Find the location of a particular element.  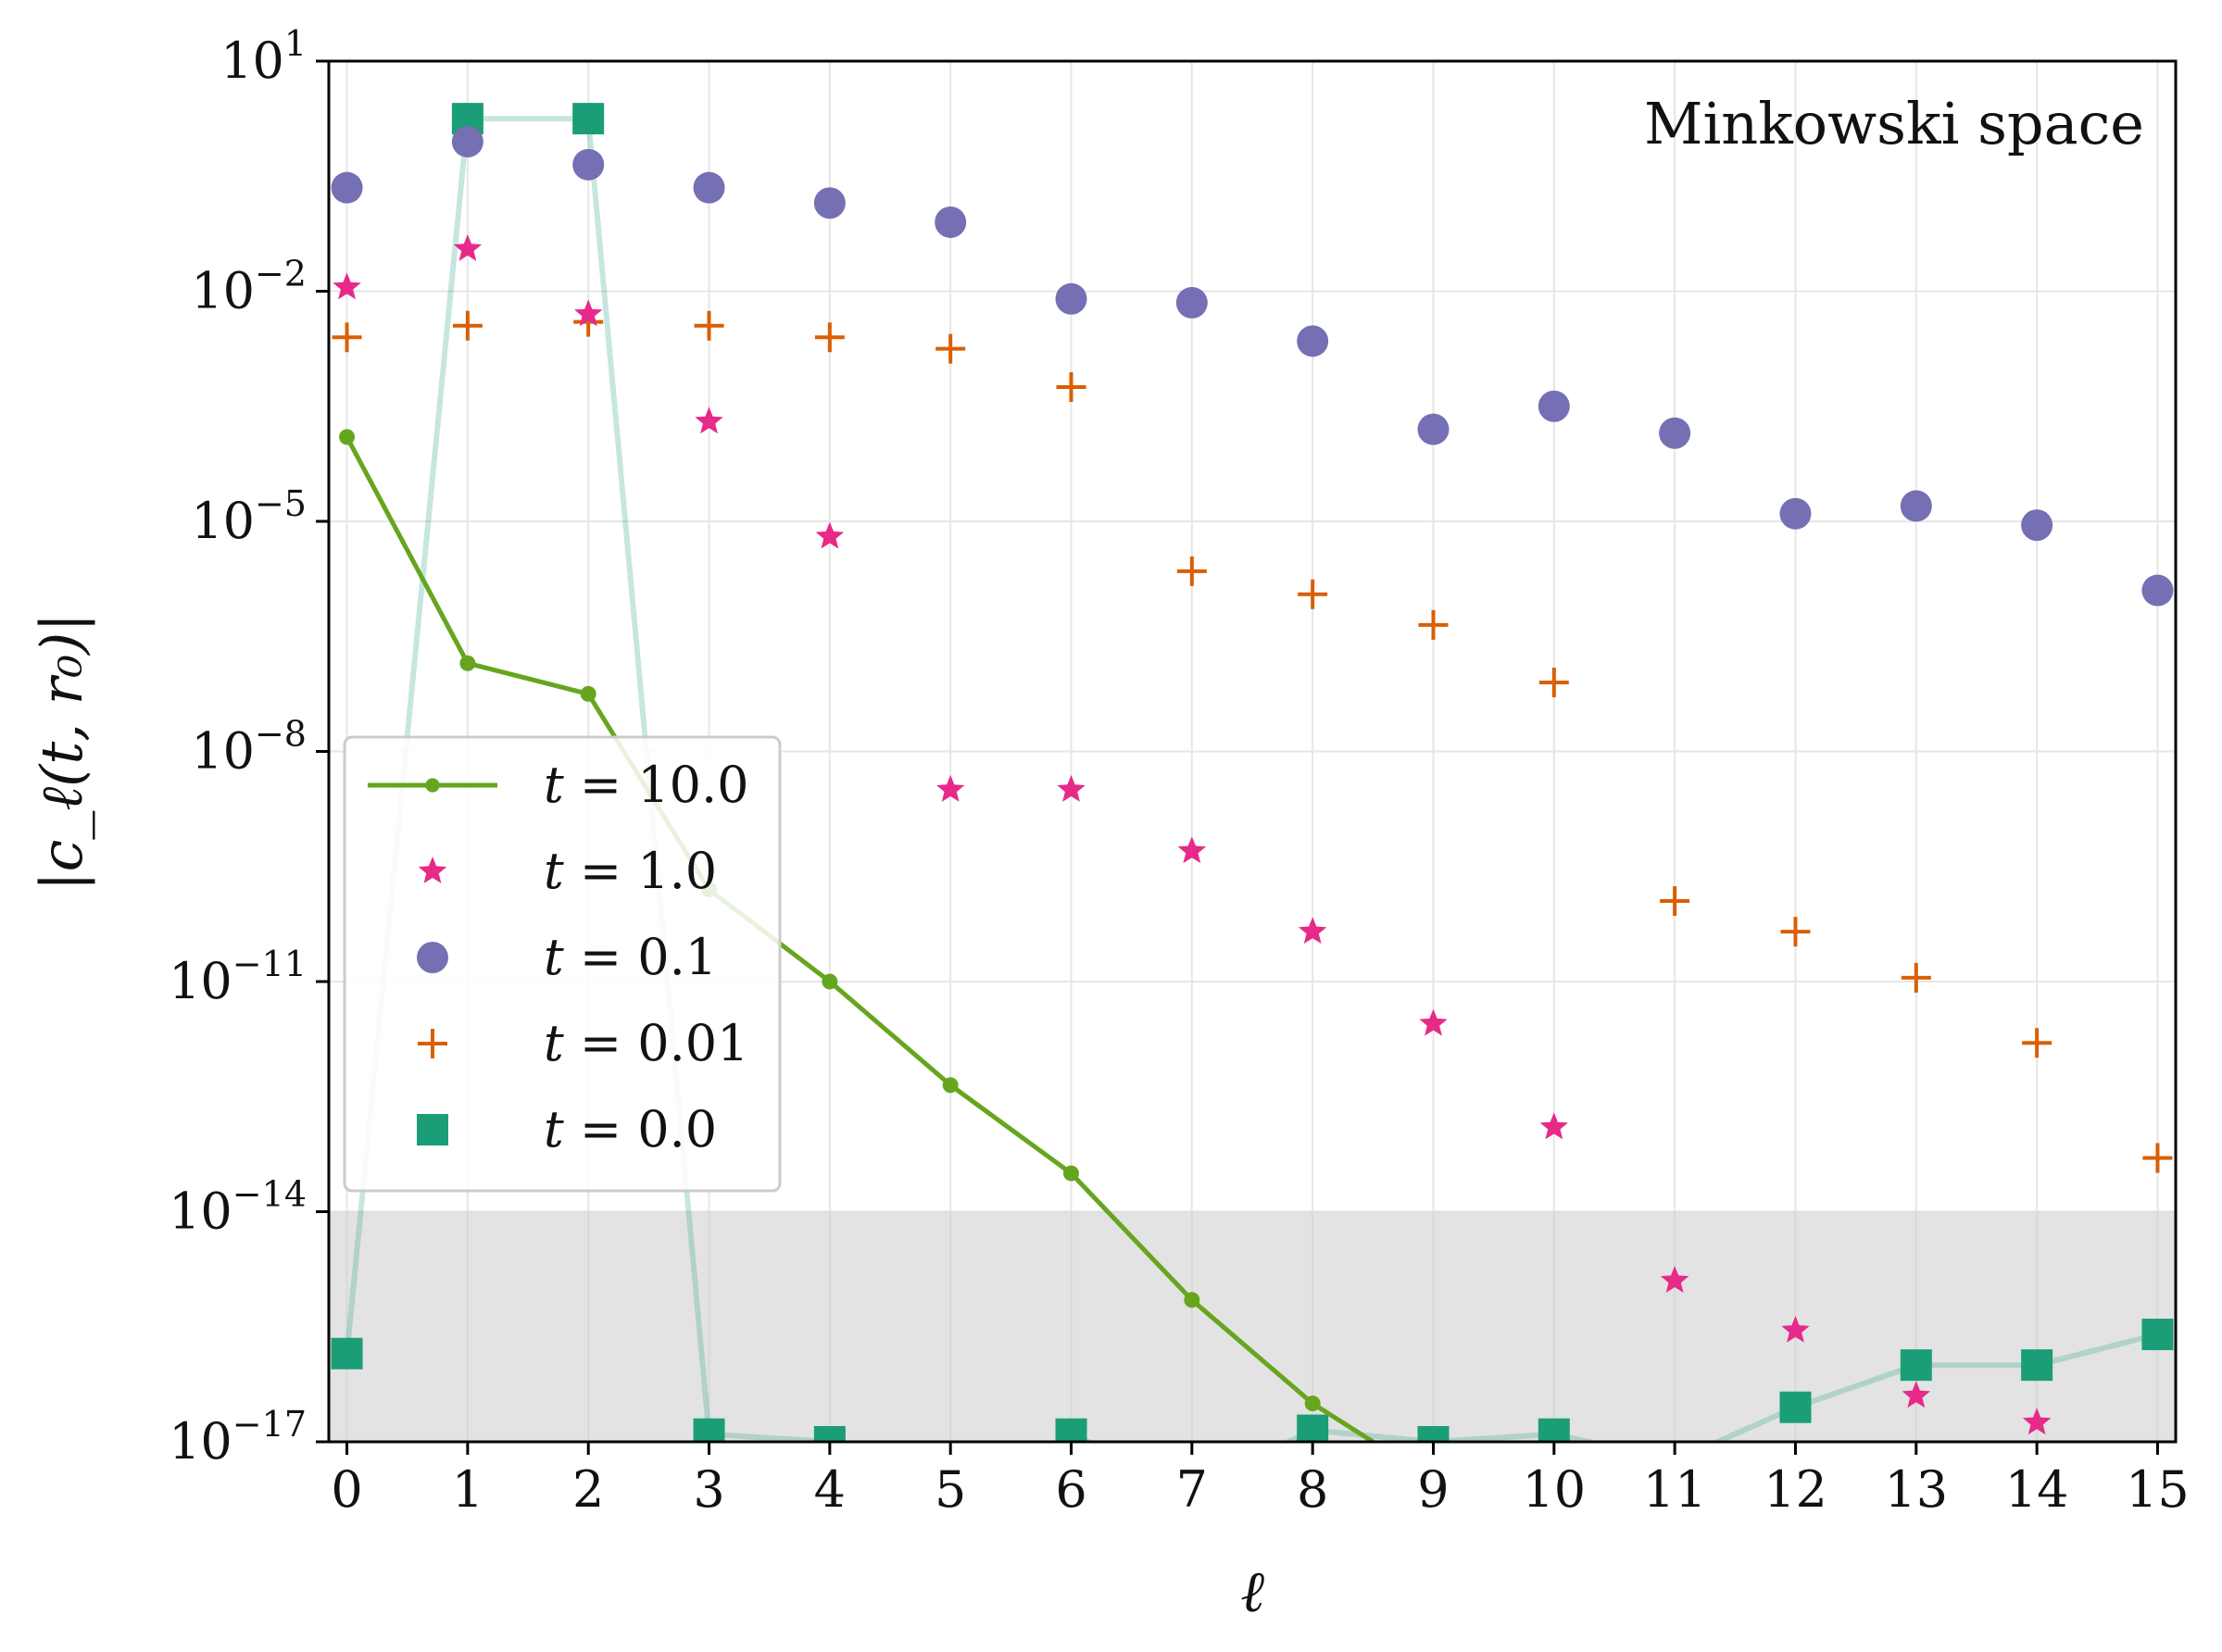

x-tick-label: 11 is located at coordinates (1675, 1489).